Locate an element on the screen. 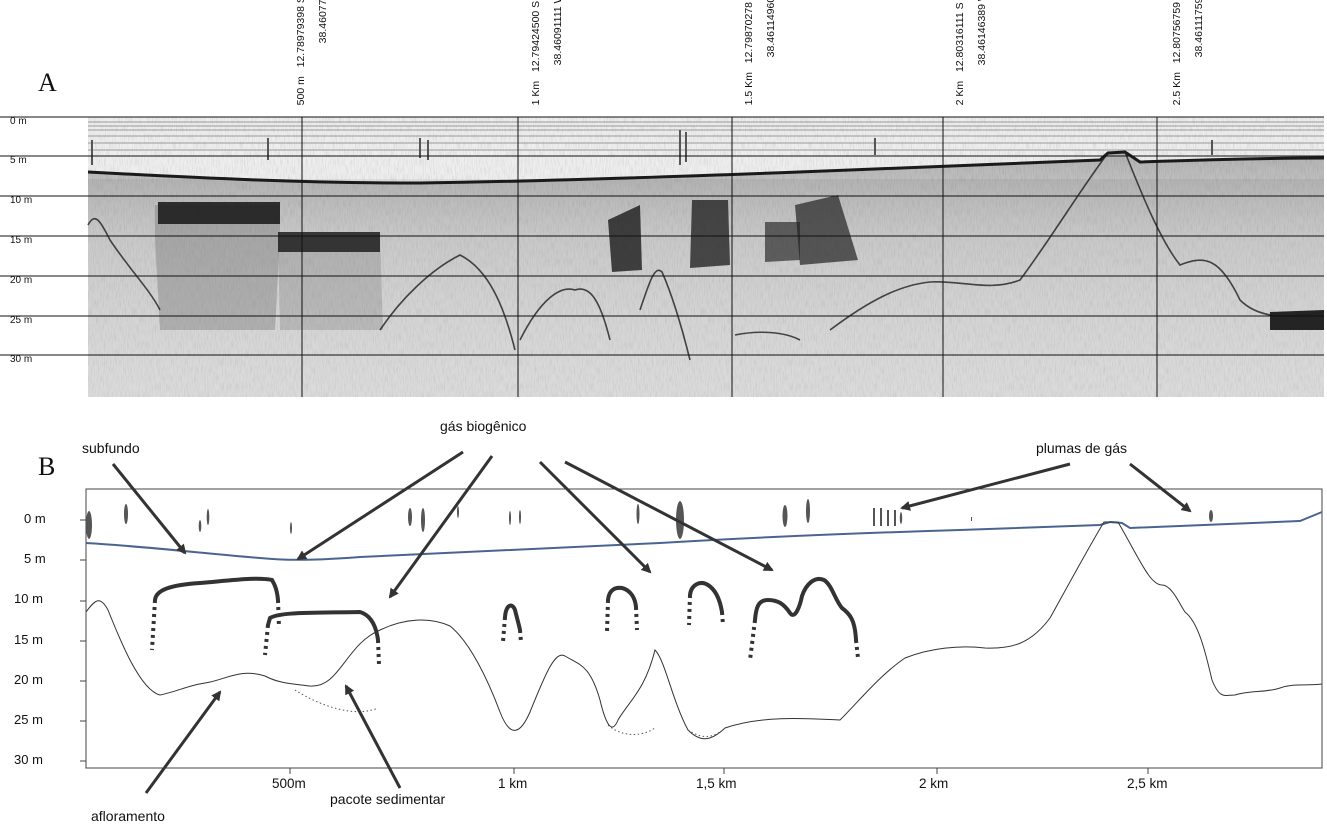 The image size is (1327, 832). dotted-continuation is located at coordinates (510, 713).